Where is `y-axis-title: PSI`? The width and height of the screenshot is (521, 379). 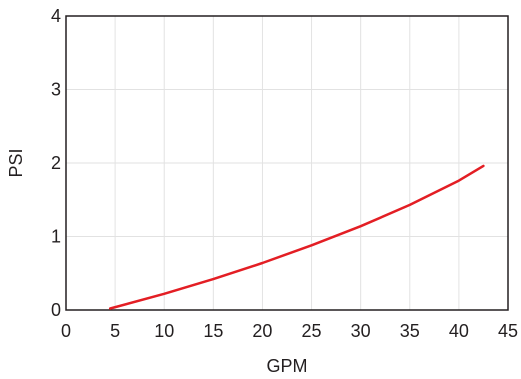
y-axis-title: PSI is located at coordinates (16, 162).